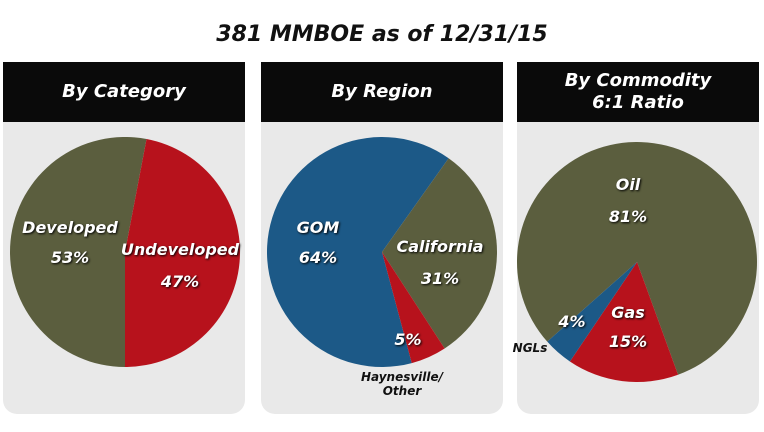  What do you see at coordinates (180, 249) in the screenshot?
I see `slice-name: Undeveloped` at bounding box center [180, 249].